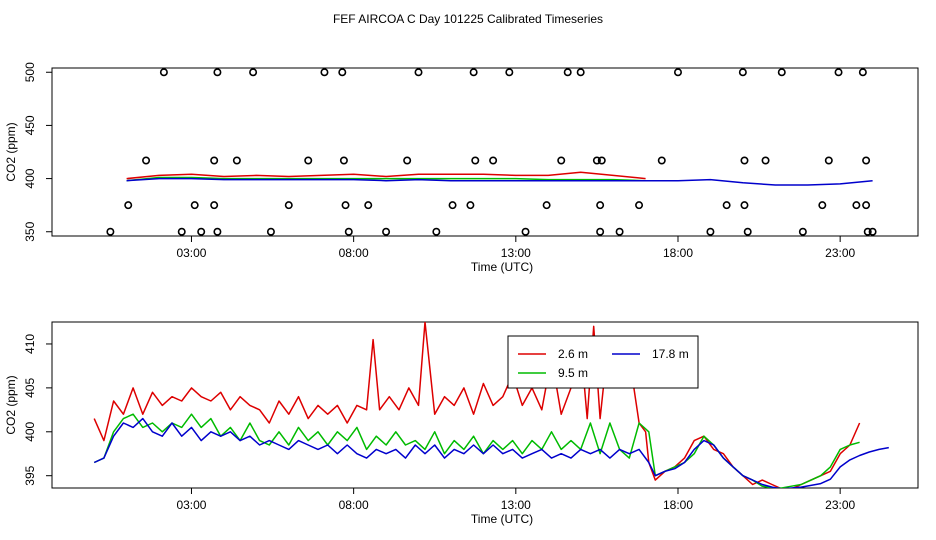  Describe the element at coordinates (30, 344) in the screenshot. I see `y-tick-label: 410` at that location.